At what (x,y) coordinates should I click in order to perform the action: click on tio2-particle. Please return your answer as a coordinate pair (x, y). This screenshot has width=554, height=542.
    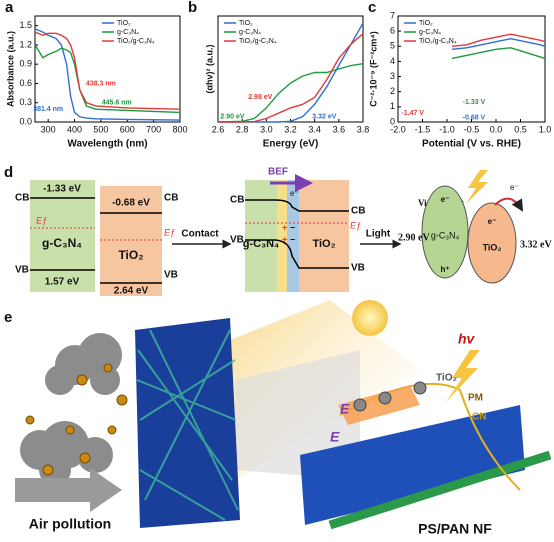
    Looking at the image, I should click on (492, 243).